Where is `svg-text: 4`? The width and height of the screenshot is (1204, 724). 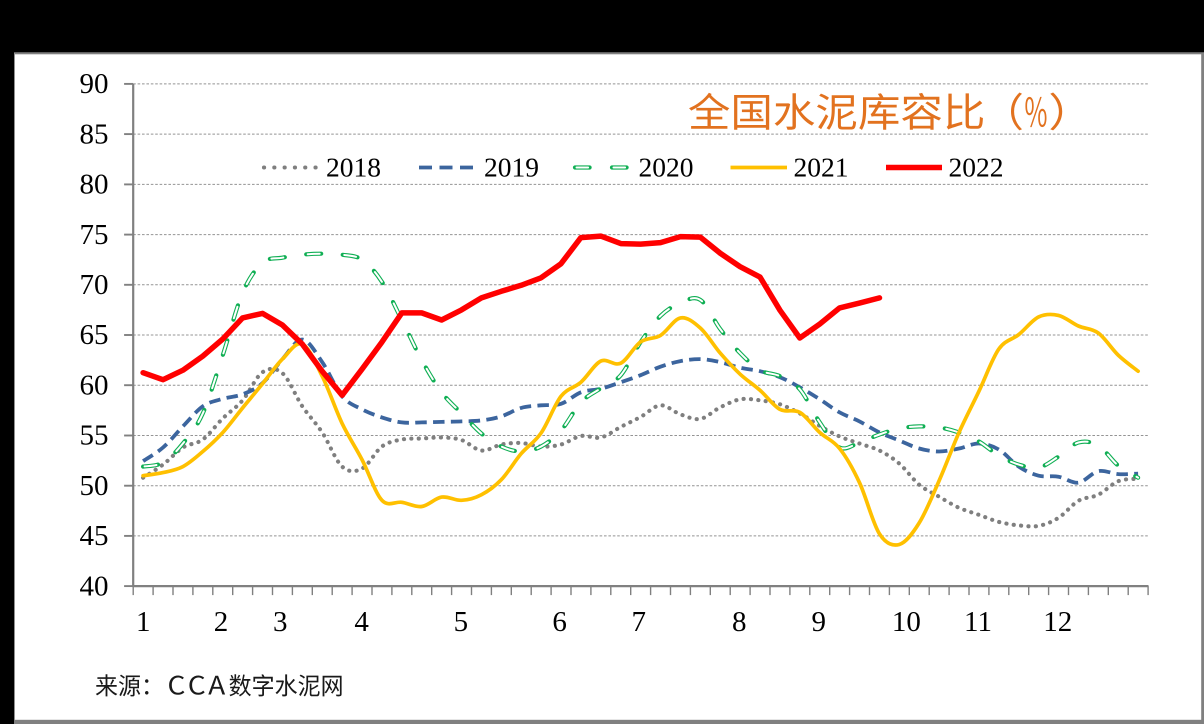 svg-text: 4 is located at coordinates (361, 622).